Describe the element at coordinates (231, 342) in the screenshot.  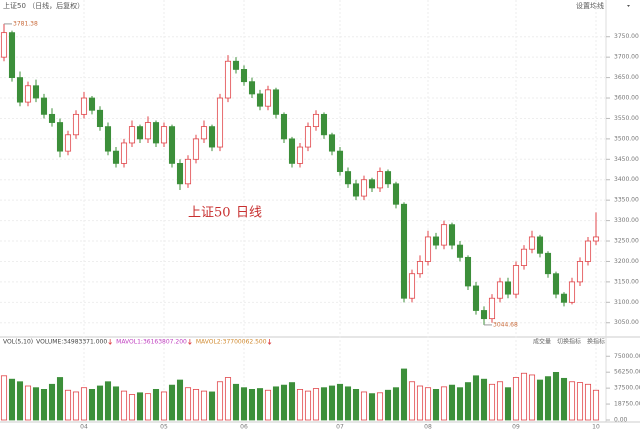
I see `volume-header: MAVOL2:37700062.500` at that location.